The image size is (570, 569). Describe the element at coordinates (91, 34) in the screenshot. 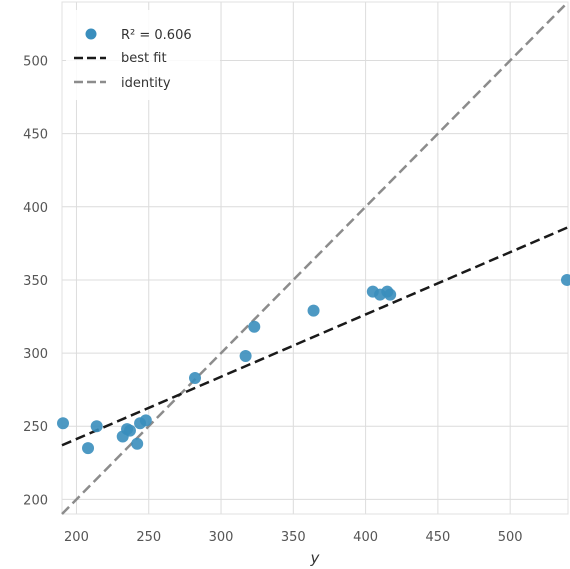

I see `legend-marker-r2` at that location.